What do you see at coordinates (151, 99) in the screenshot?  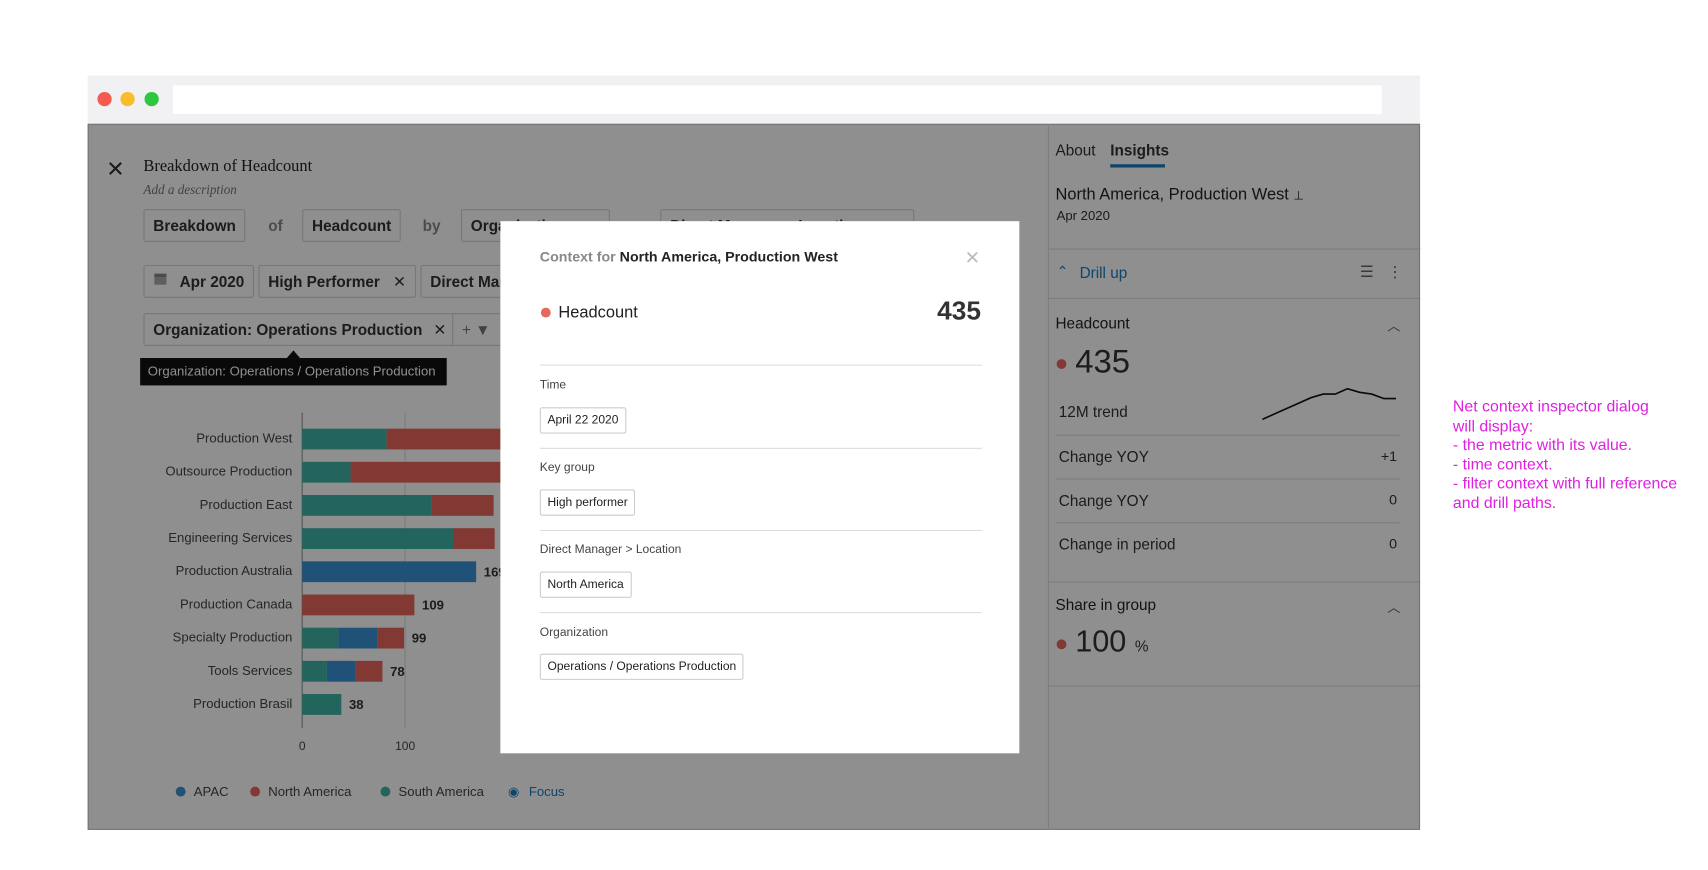 I see `max-dot` at bounding box center [151, 99].